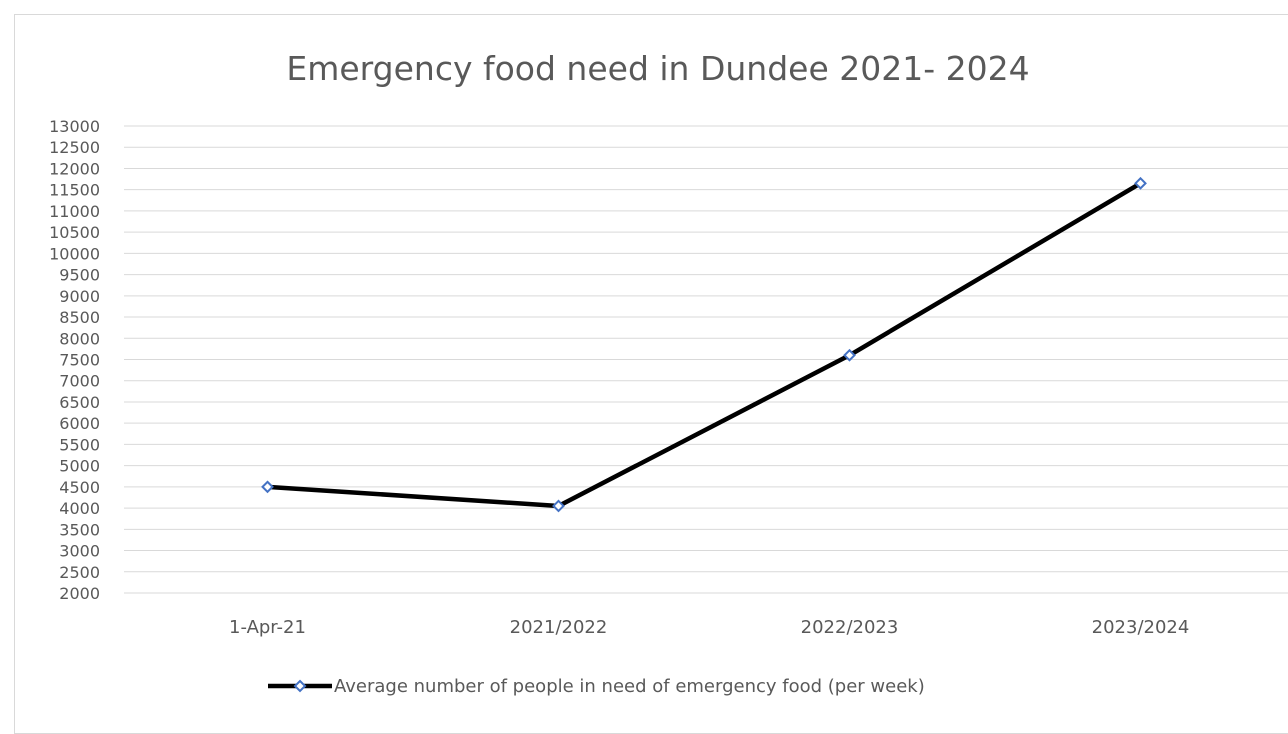 Image resolution: width=1288 pixels, height=734 pixels. What do you see at coordinates (79, 487) in the screenshot?
I see `y-tick-label: 4500` at bounding box center [79, 487].